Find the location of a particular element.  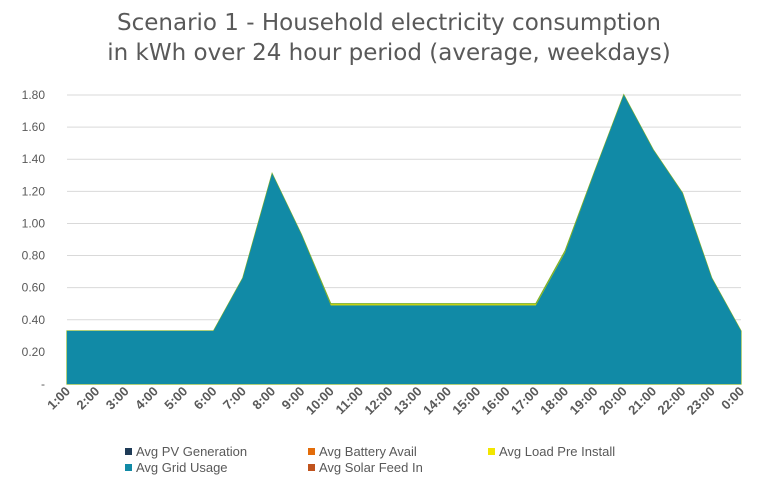

x-tick-label: 1:00 is located at coordinates (58, 398).